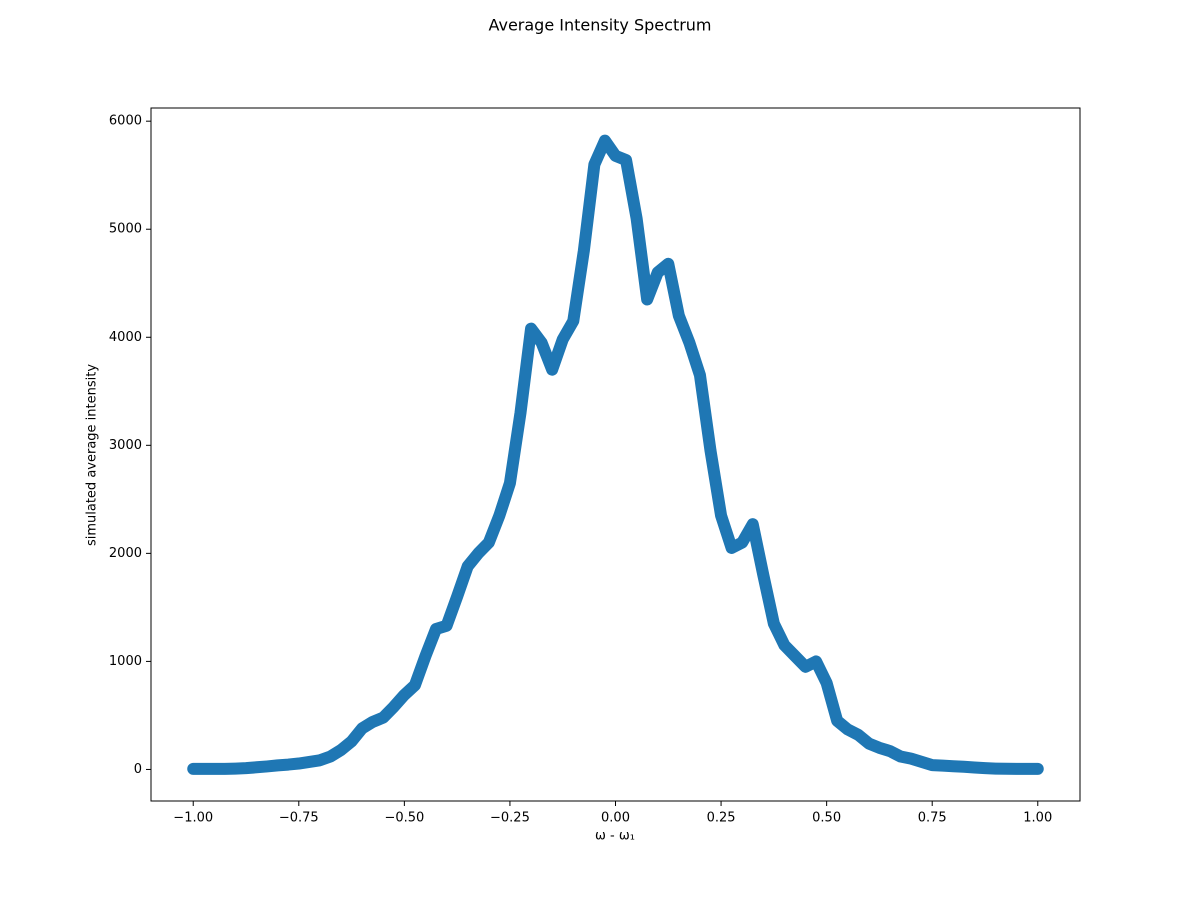 Image resolution: width=1200 pixels, height=900 pixels. What do you see at coordinates (125, 121) in the screenshot?
I see `y-tick-label: 6000` at bounding box center [125, 121].